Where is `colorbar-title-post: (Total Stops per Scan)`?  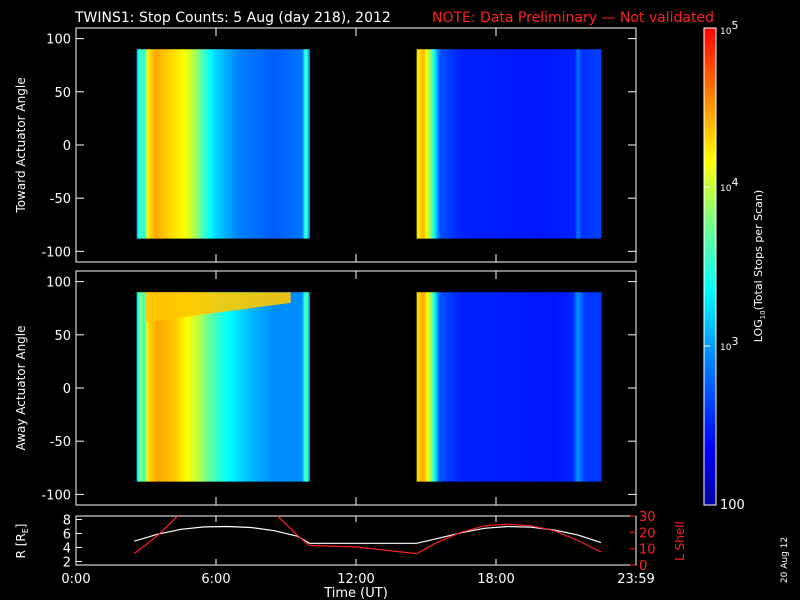
colorbar-title-post: (Total Stops per Scan) is located at coordinates (758, 250).